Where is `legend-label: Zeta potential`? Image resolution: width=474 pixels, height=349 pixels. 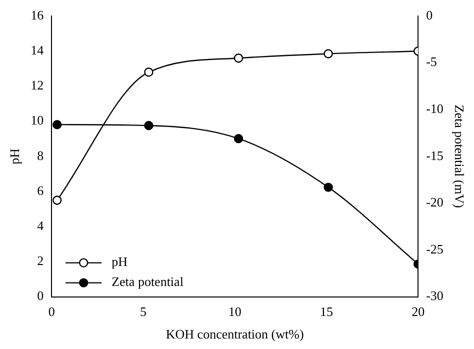
legend-label: Zeta potential is located at coordinates (148, 282).